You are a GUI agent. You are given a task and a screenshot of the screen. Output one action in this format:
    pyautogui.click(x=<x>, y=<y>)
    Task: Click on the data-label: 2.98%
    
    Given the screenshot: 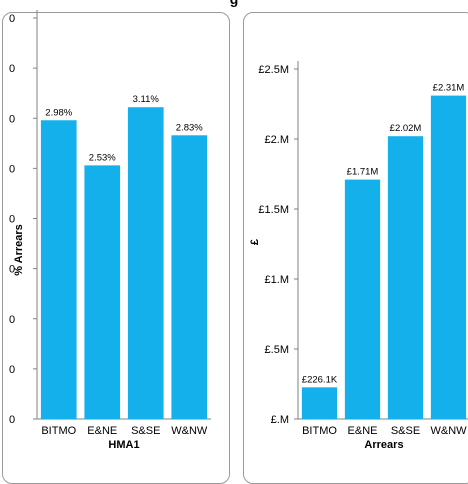 What is the action you would take?
    pyautogui.click(x=58, y=112)
    